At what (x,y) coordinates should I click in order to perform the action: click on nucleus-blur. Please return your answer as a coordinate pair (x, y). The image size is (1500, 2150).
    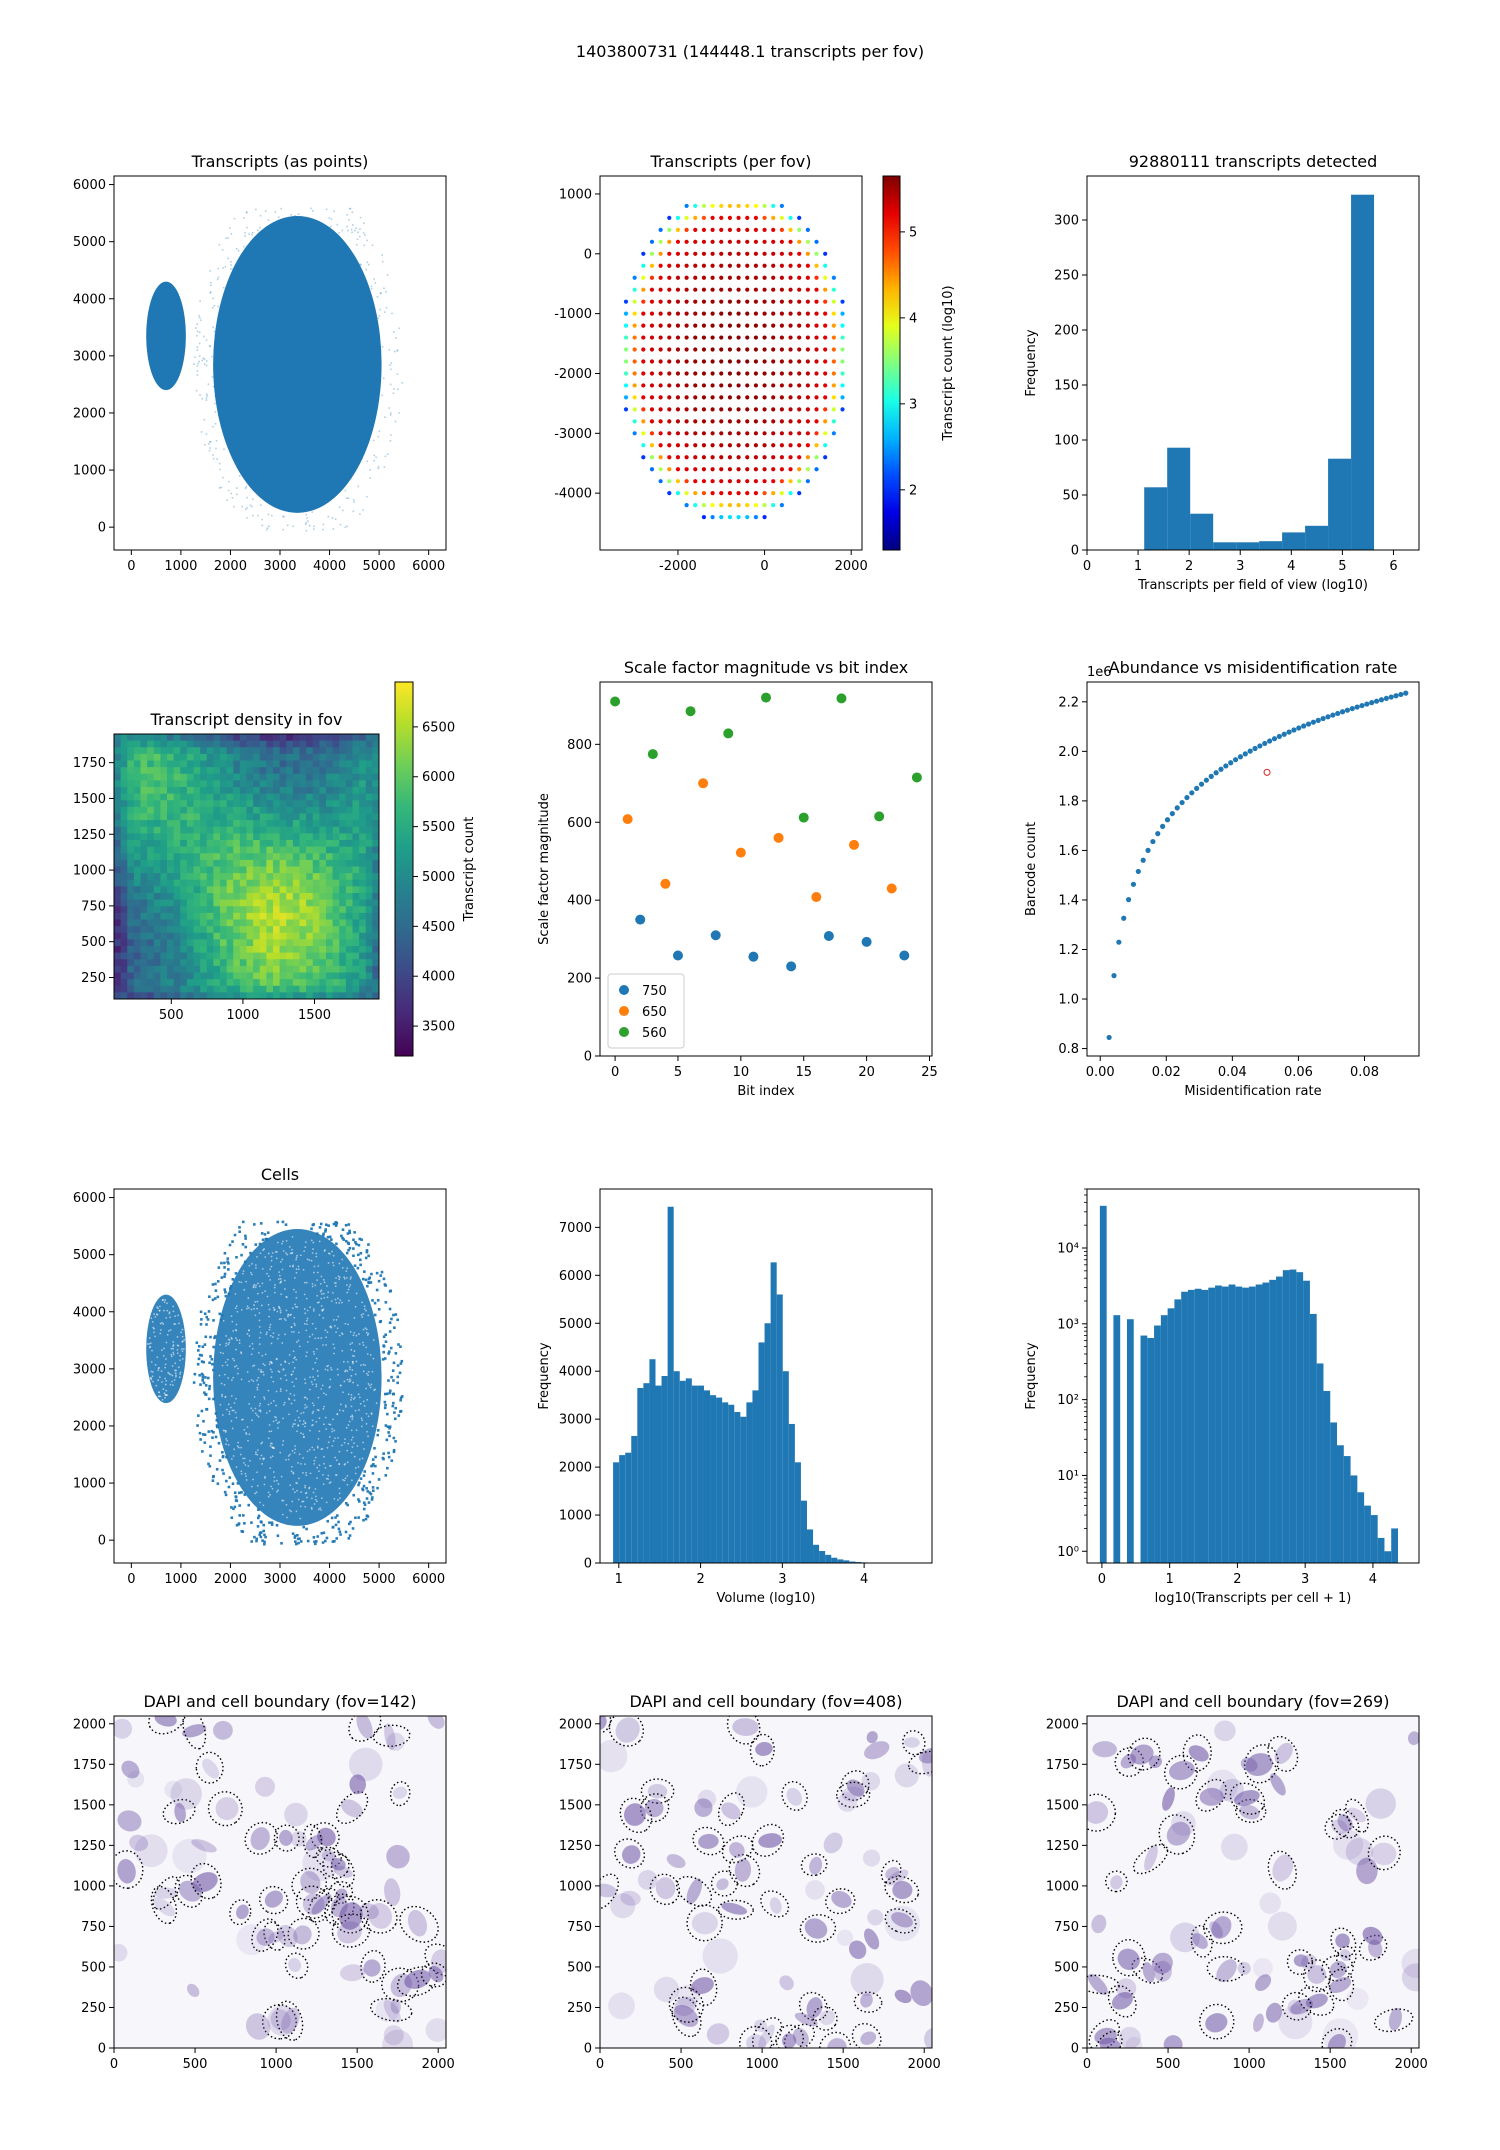
    Looking at the image, I should click on (186, 1794).